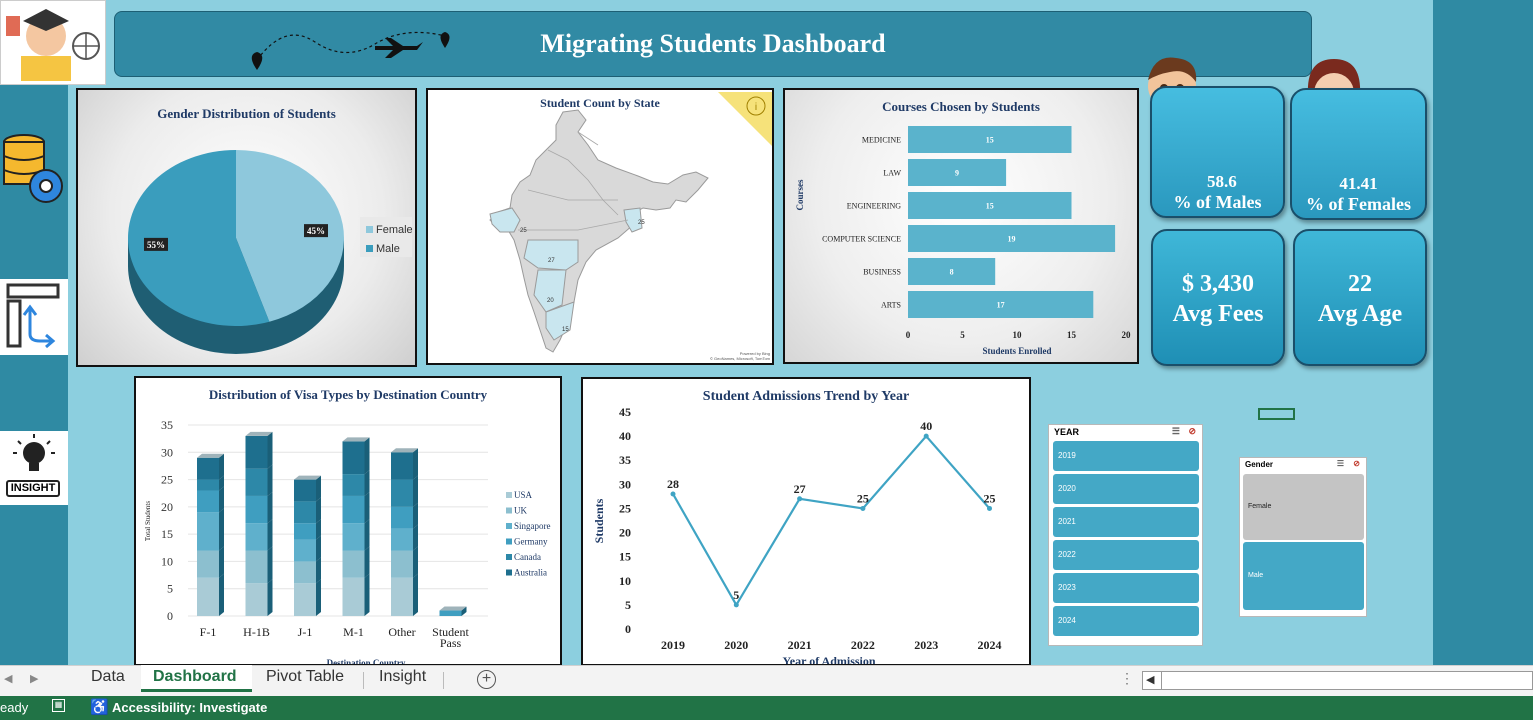 Image resolution: width=1533 pixels, height=720 pixels. I want to click on x-tick-label: J-1, so click(305, 632).